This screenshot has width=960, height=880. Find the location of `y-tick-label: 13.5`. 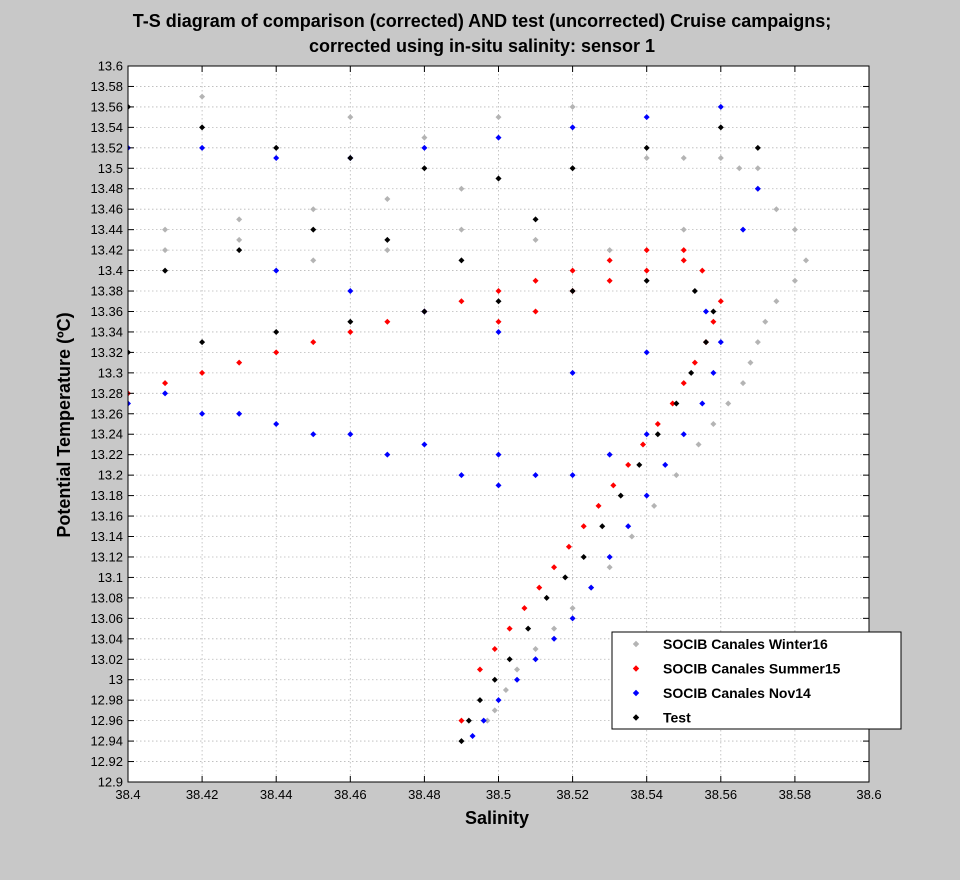

y-tick-label: 13.5 is located at coordinates (110, 168).